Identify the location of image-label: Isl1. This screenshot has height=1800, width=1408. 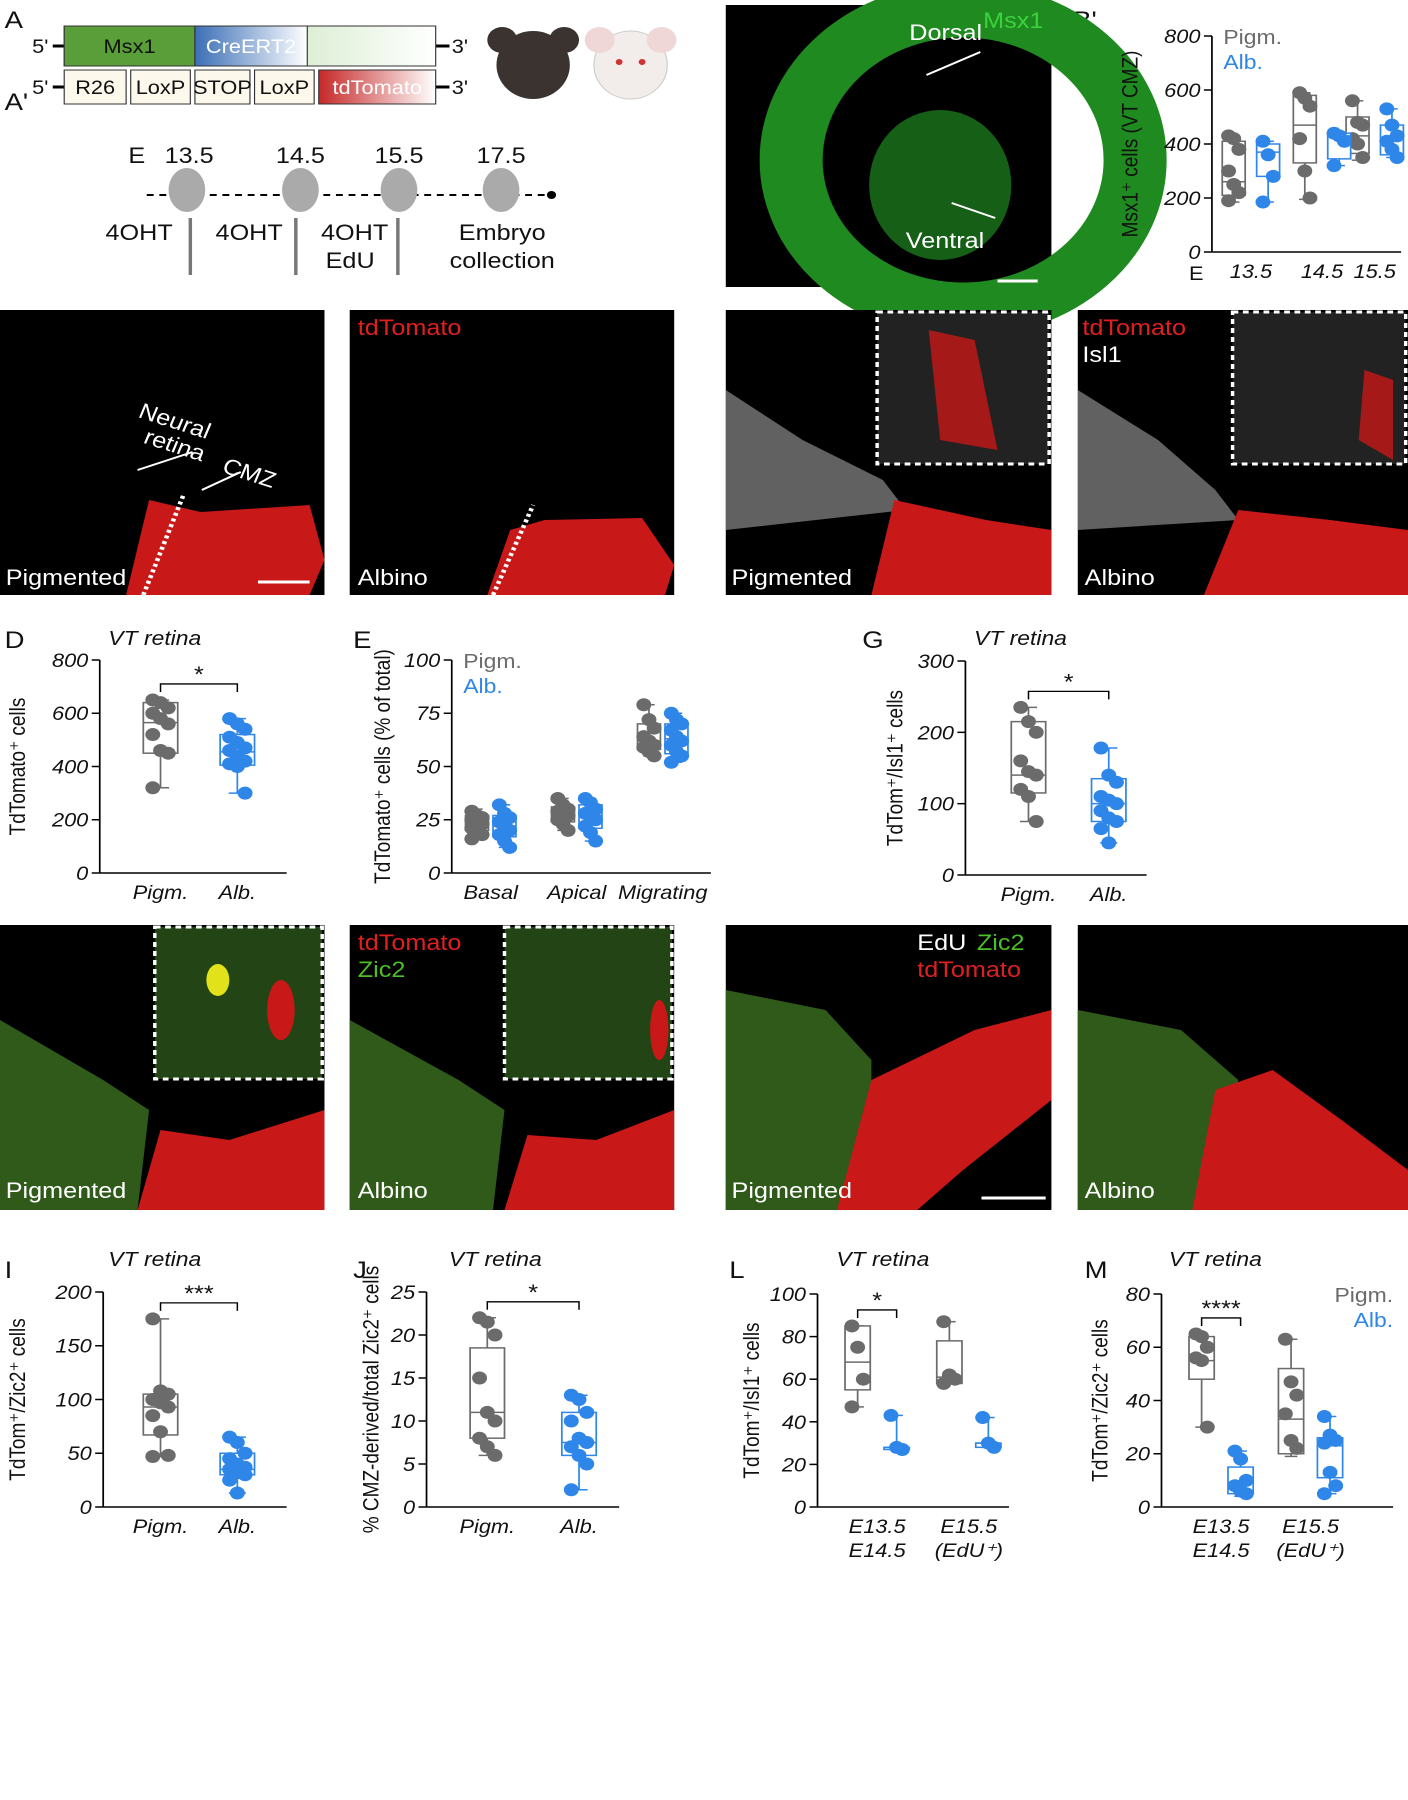
(1101, 355).